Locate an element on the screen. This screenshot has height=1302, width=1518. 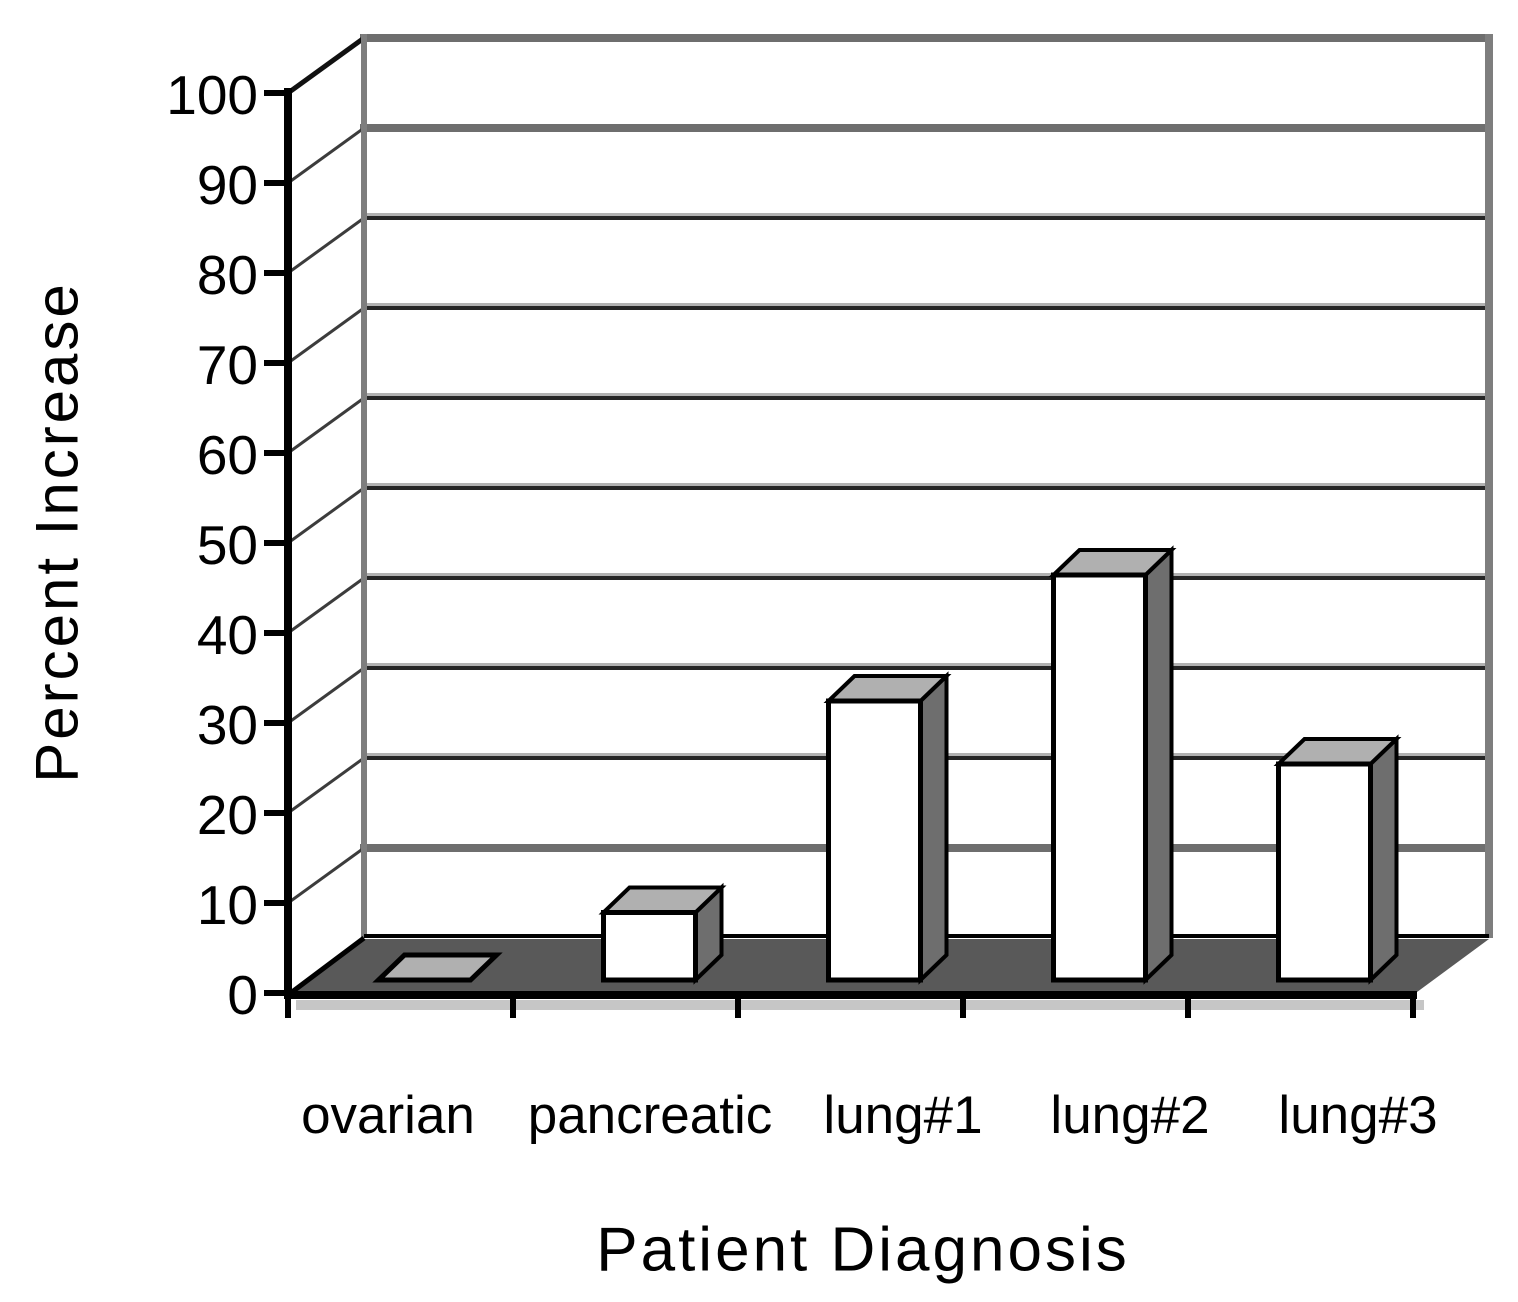
x-axis-shadow is located at coordinates (860, 1005).